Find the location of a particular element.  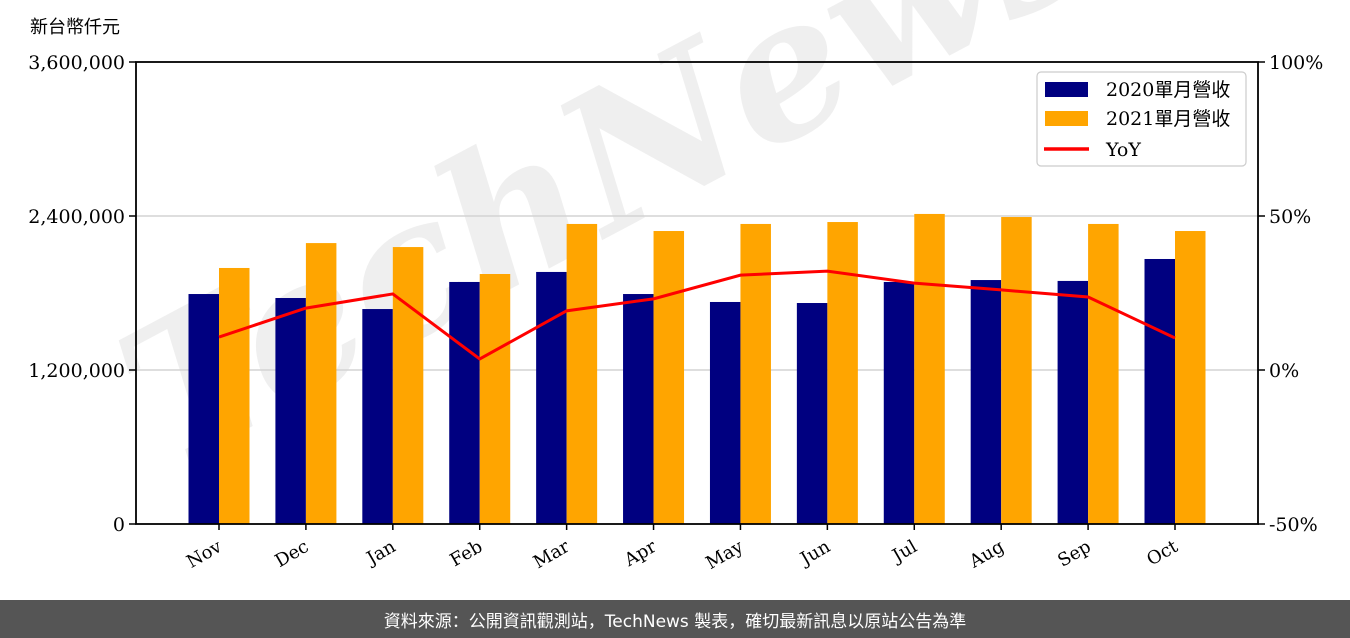

bar-2020-may is located at coordinates (725, 412).